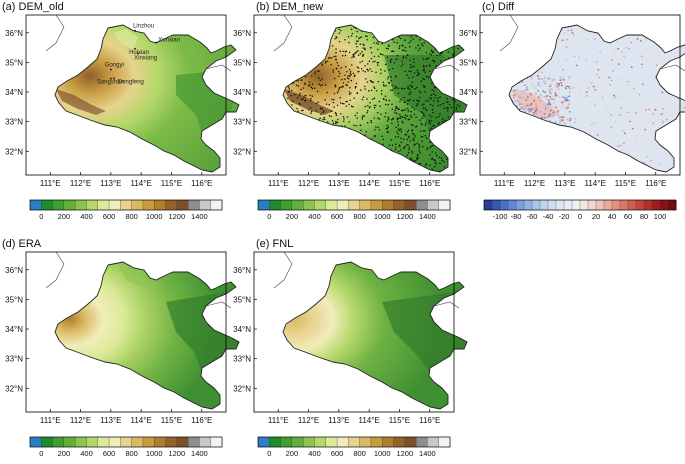 This screenshot has width=685, height=464. I want to click on colorbar-tick-label: 600, so click(109, 453).